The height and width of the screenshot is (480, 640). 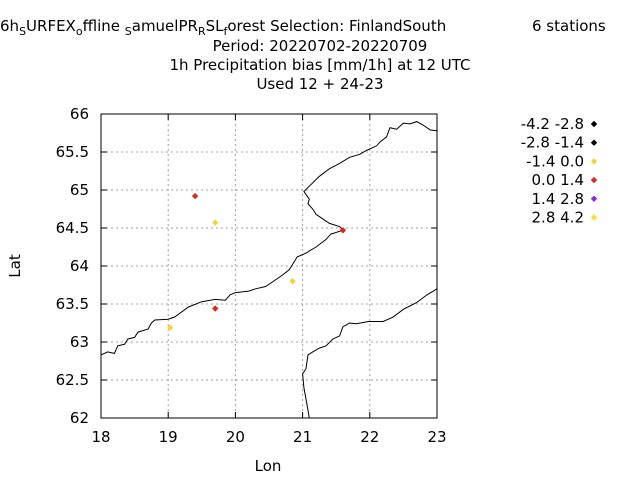 I want to click on y-tick-label: 62, so click(x=79, y=418).